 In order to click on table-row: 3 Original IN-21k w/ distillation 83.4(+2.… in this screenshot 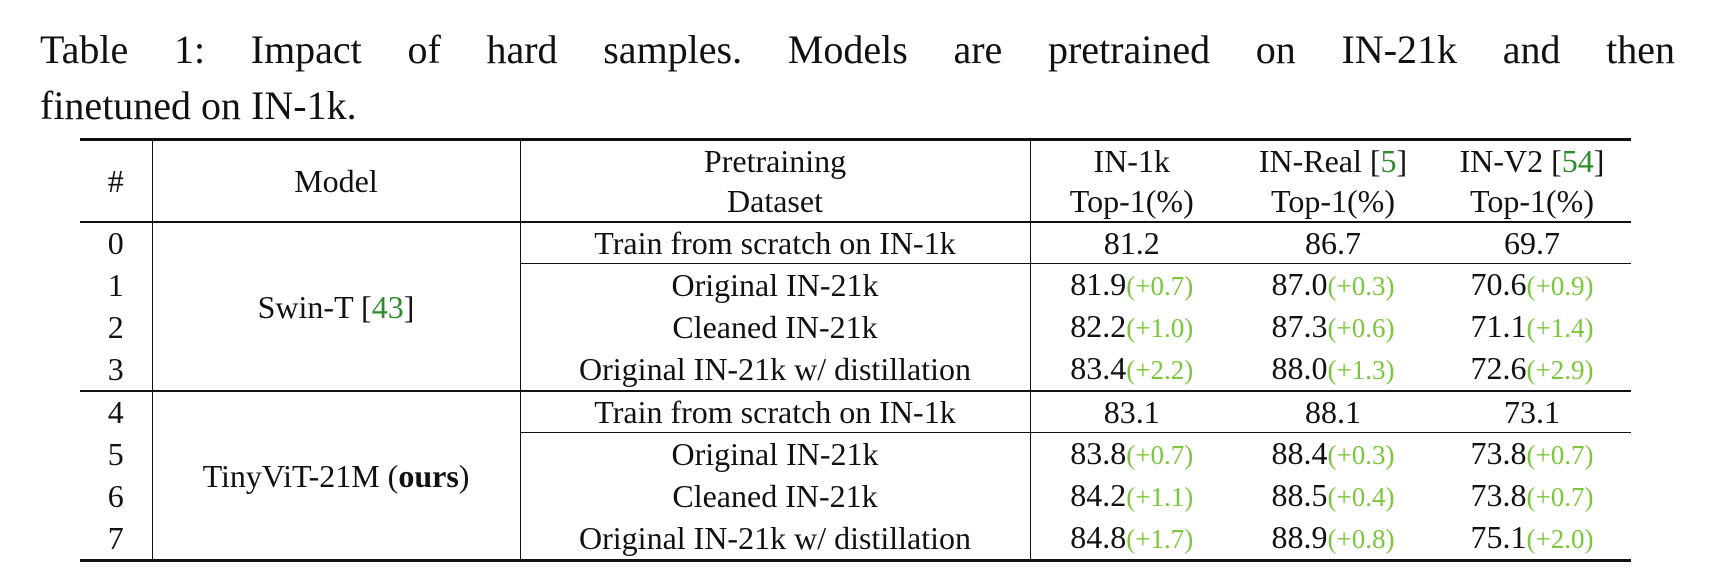, I will do `click(855, 369)`.